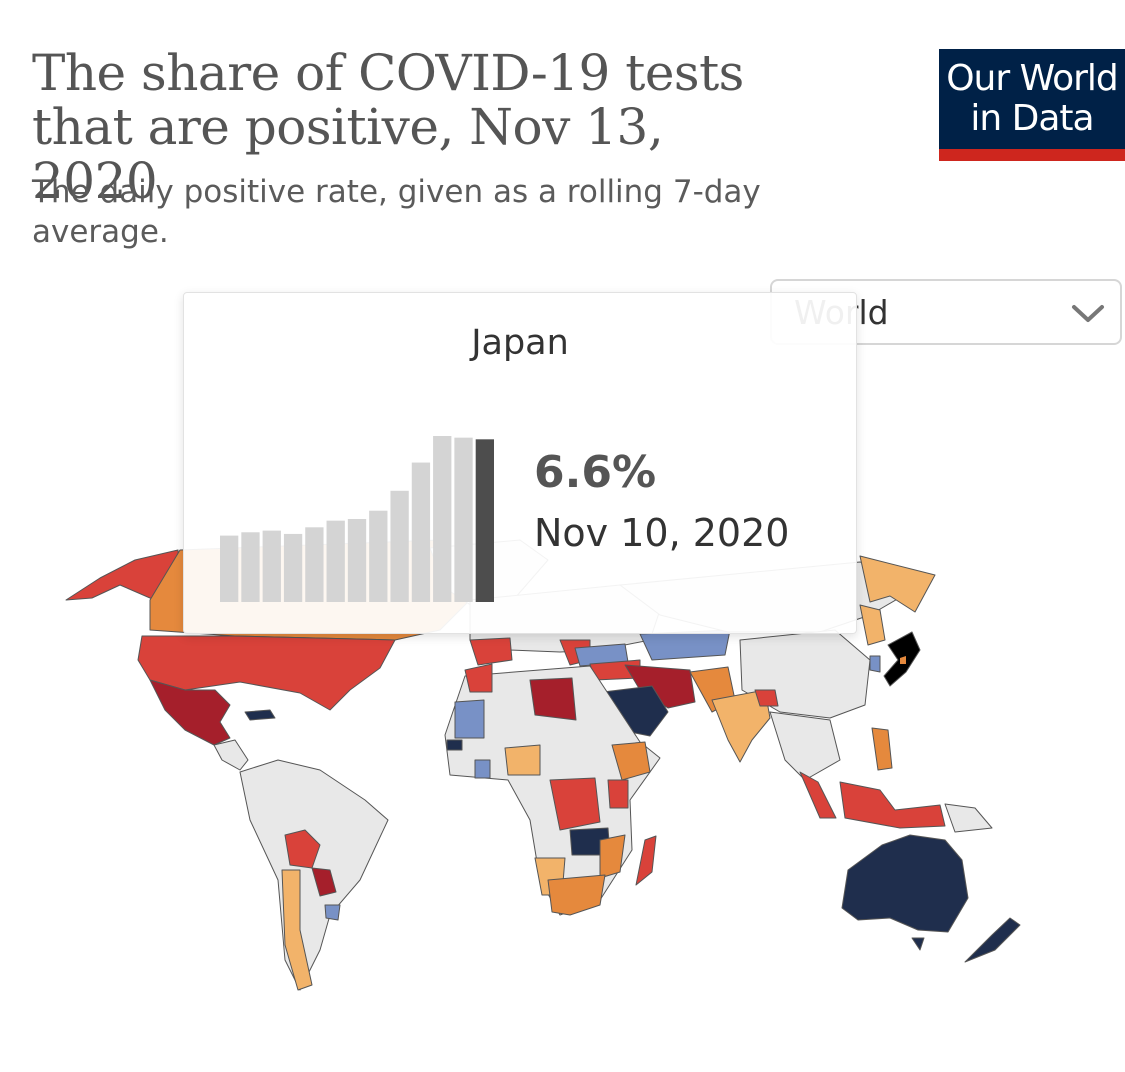 Image resolution: width=1125 pixels, height=1072 pixels. What do you see at coordinates (1032, 118) in the screenshot?
I see `logo-line-2: in Data` at bounding box center [1032, 118].